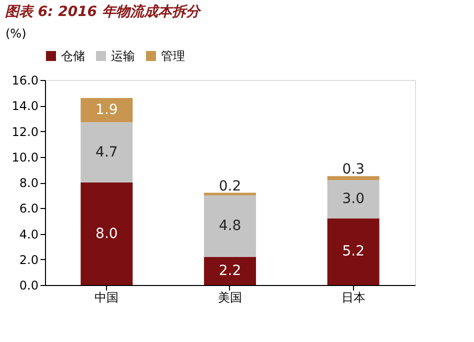 The height and width of the screenshot is (342, 474). I want to click on data-label: 4.8, so click(230, 226).